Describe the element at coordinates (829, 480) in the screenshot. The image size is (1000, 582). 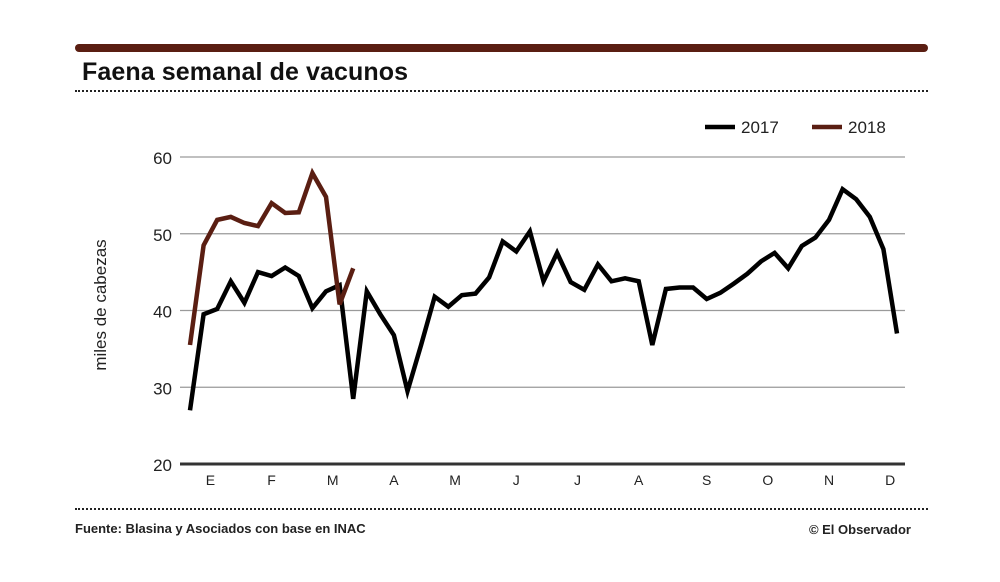
I see `x-tick-label: N` at that location.